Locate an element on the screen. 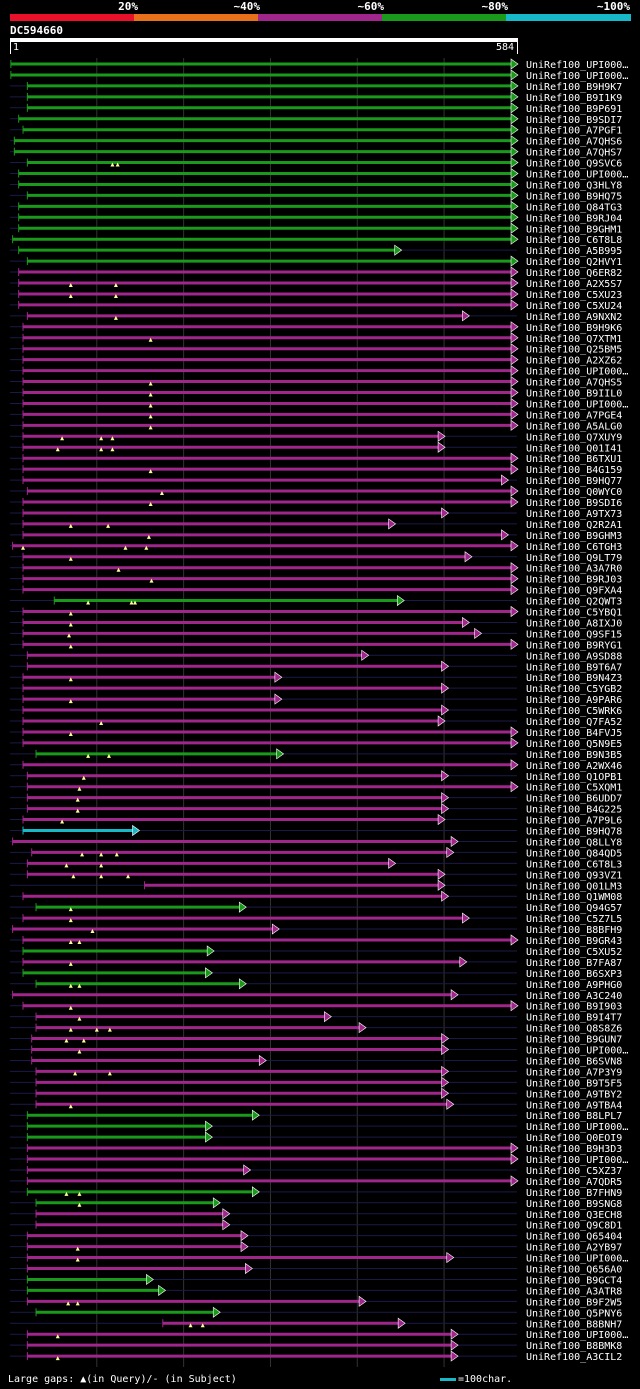  hit-label: UniRef100_B9HQ77 is located at coordinates (574, 481).